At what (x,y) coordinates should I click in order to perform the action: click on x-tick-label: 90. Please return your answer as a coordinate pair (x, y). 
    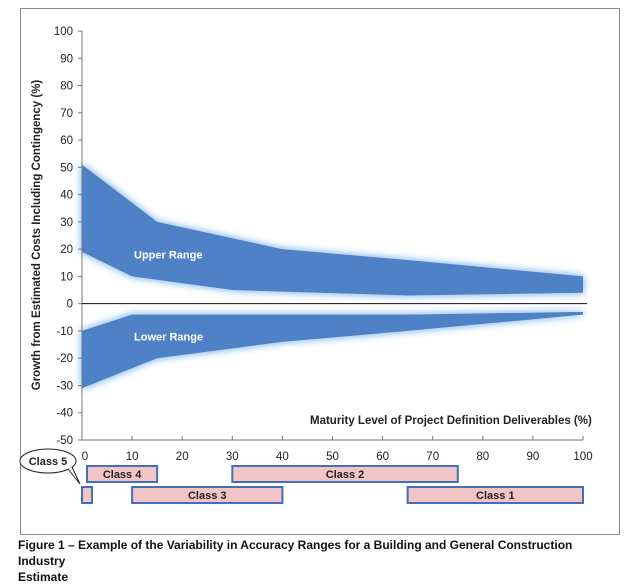
    Looking at the image, I should click on (533, 457).